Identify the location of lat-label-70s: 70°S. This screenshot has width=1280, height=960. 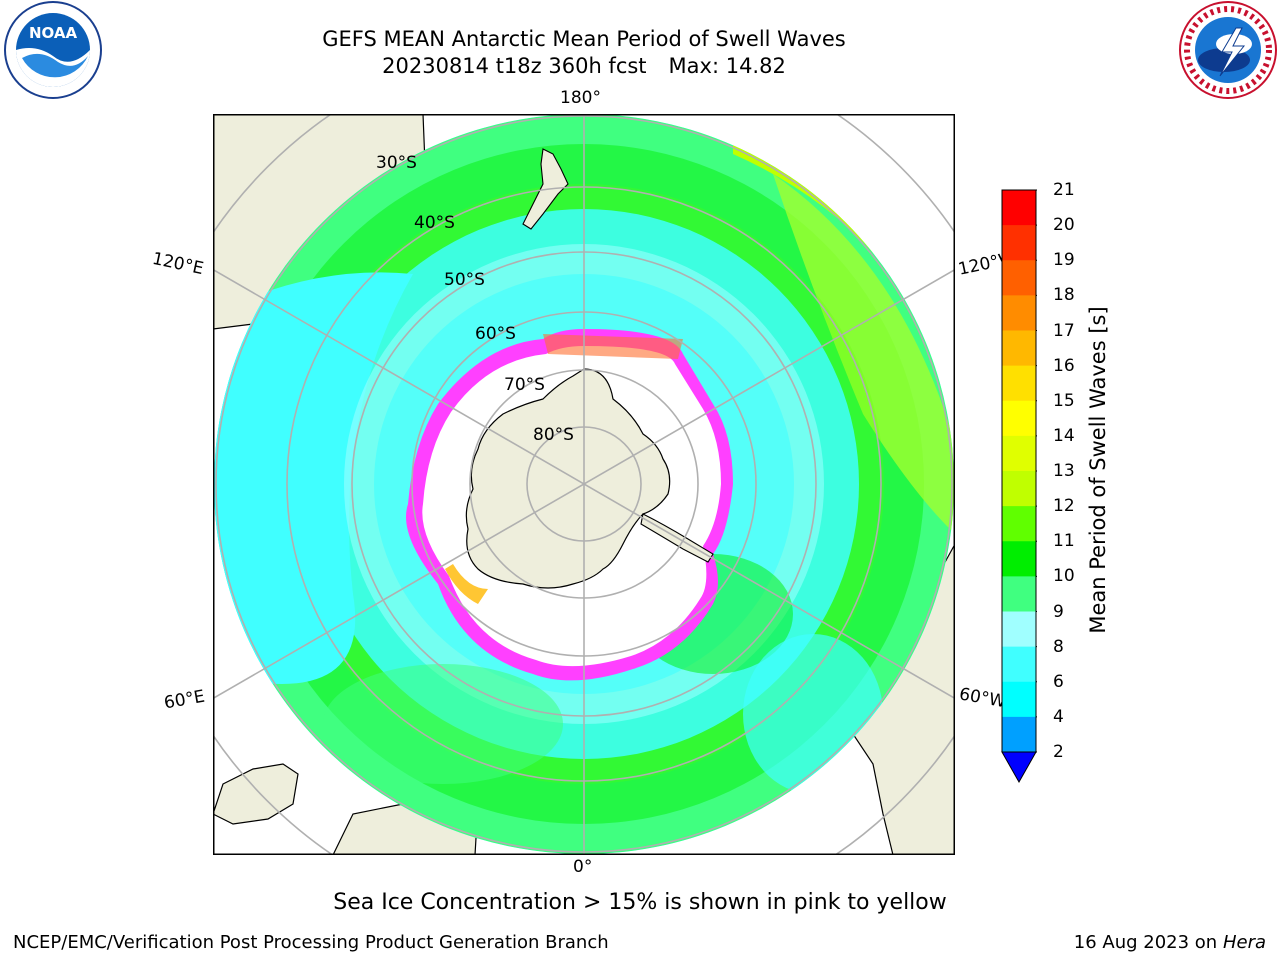
(524, 385).